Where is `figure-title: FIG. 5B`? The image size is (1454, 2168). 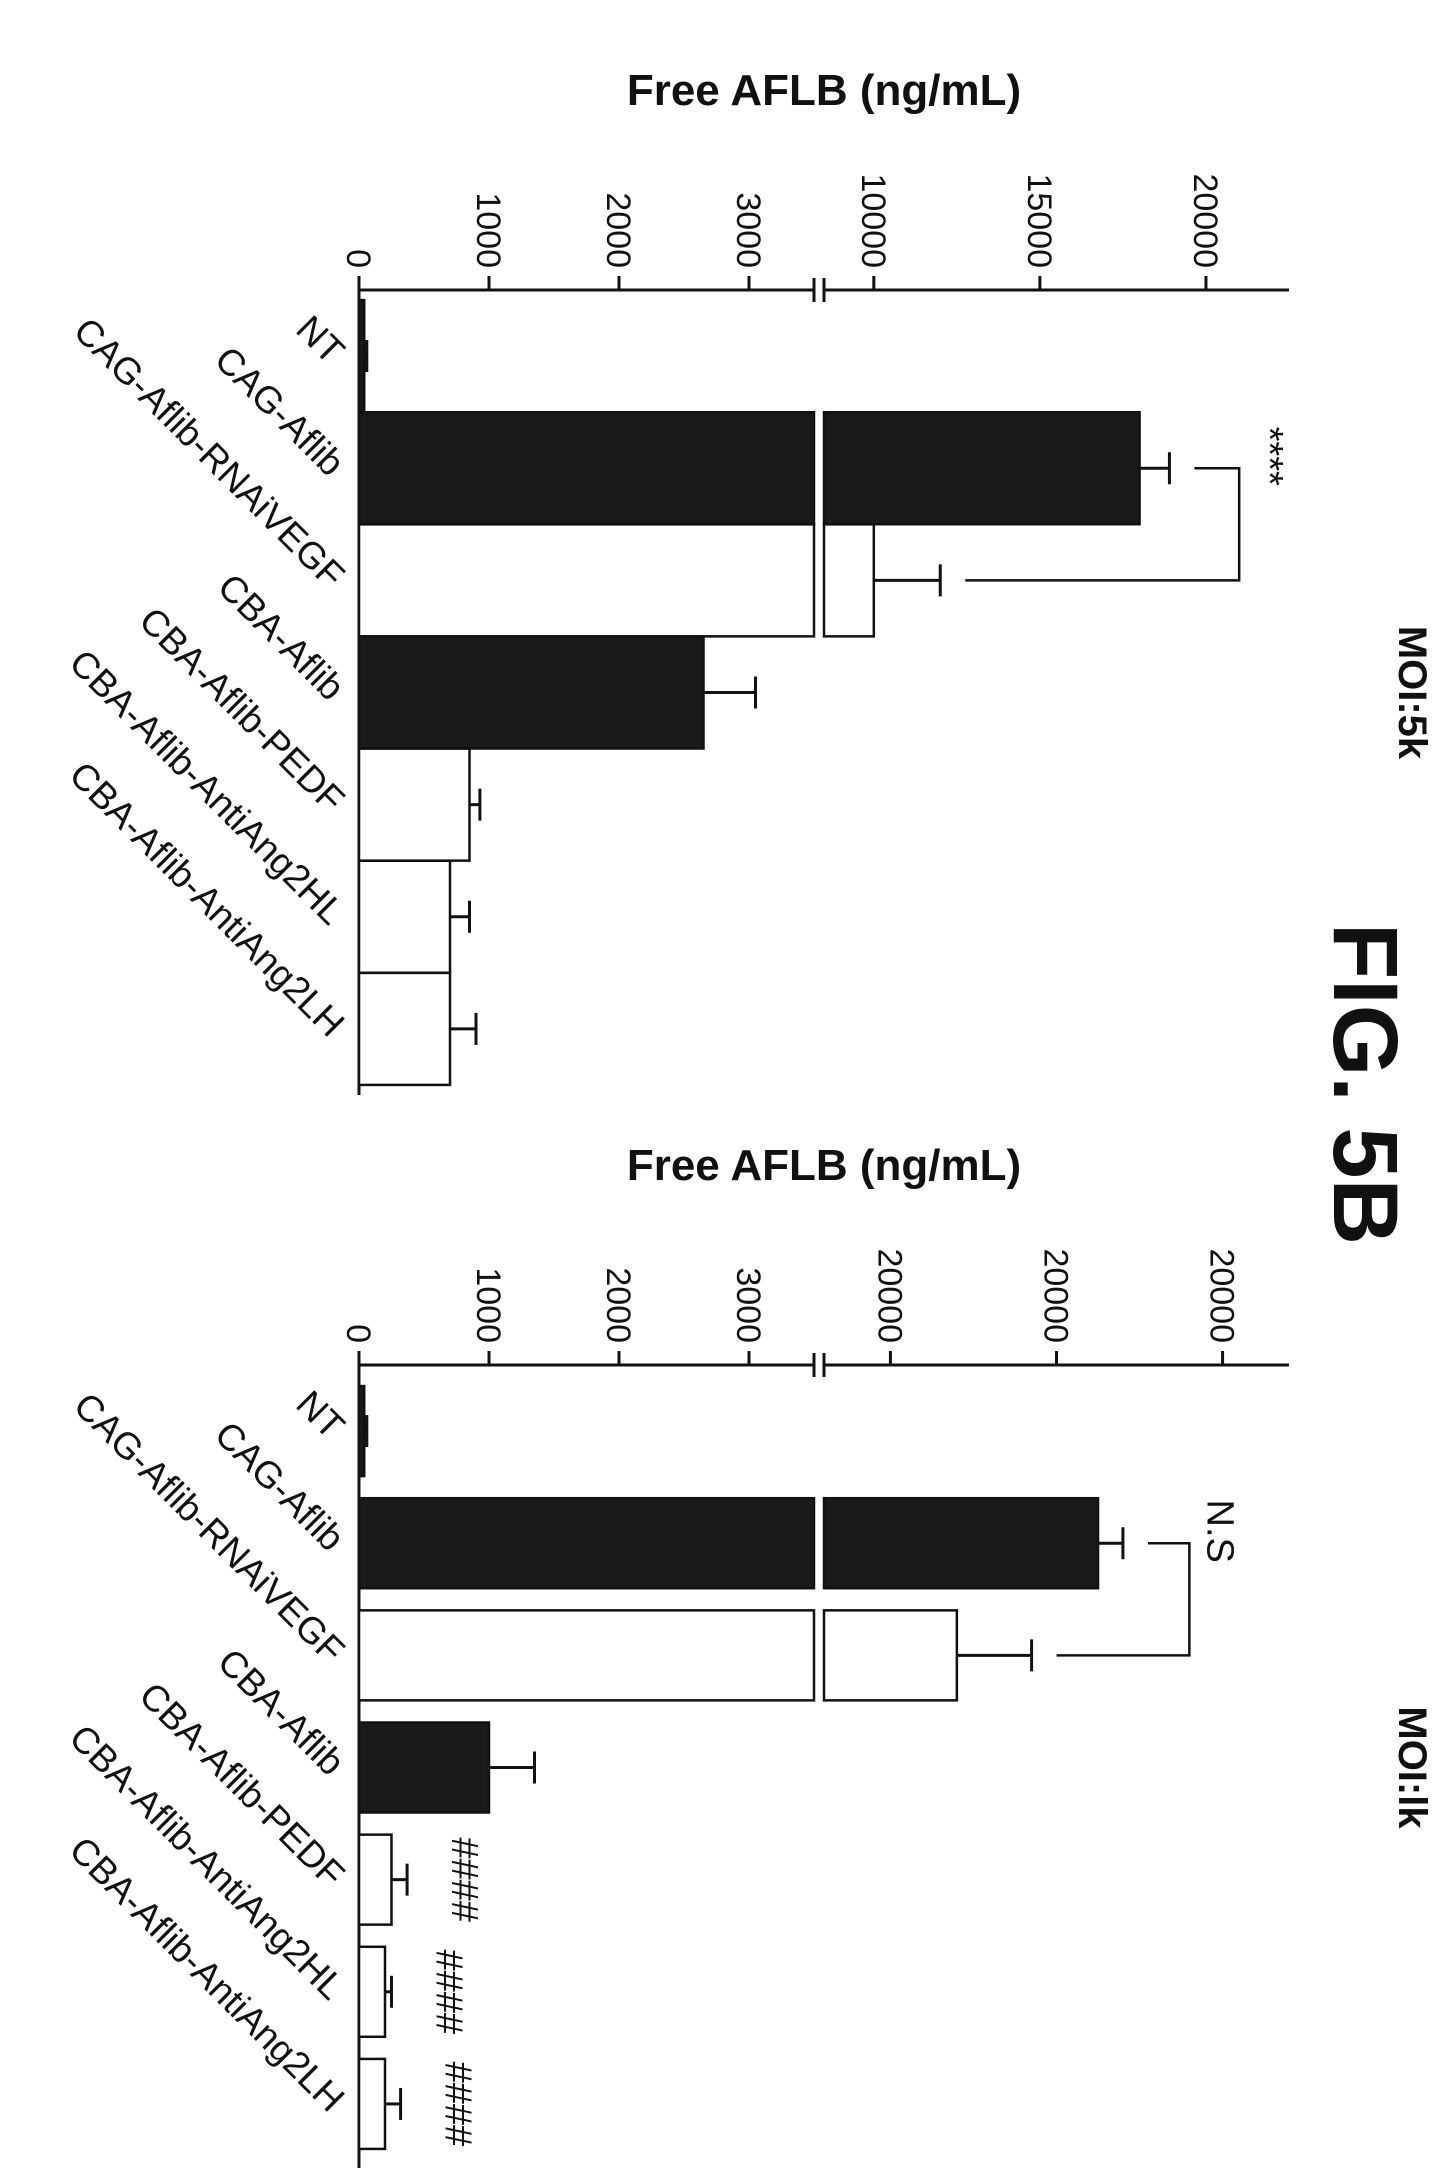
figure-title: FIG. 5B is located at coordinates (1365, 1084).